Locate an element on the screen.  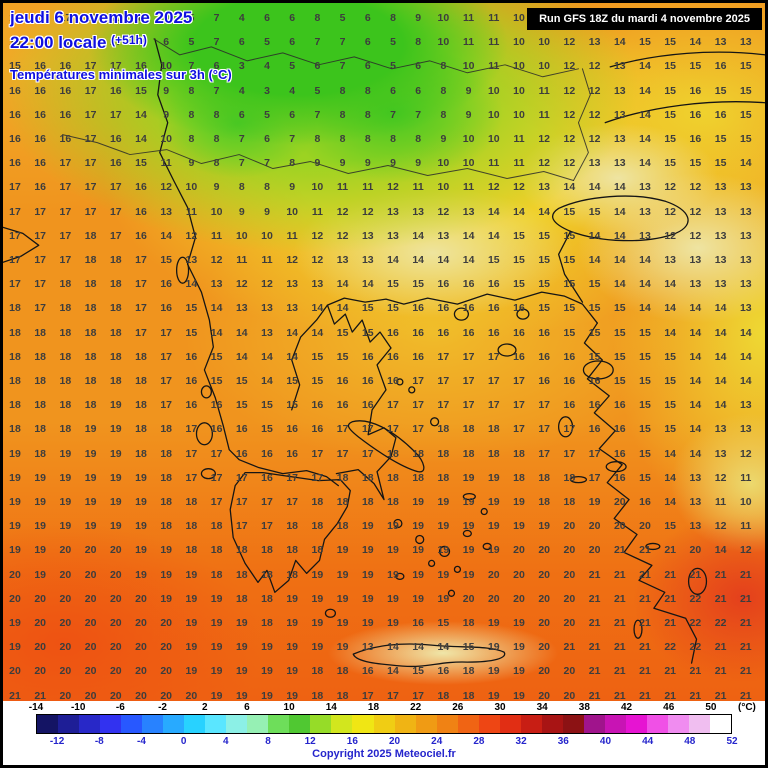
coastline-thrace is located at coordinates (462, 307).